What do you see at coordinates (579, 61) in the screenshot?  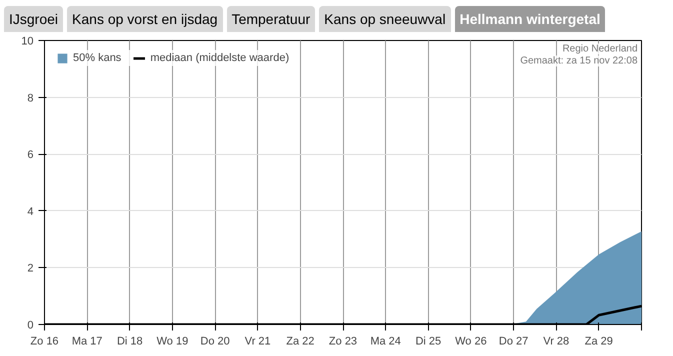 I see `annotation: Gemaakt: za 15 nov 22:08` at bounding box center [579, 61].